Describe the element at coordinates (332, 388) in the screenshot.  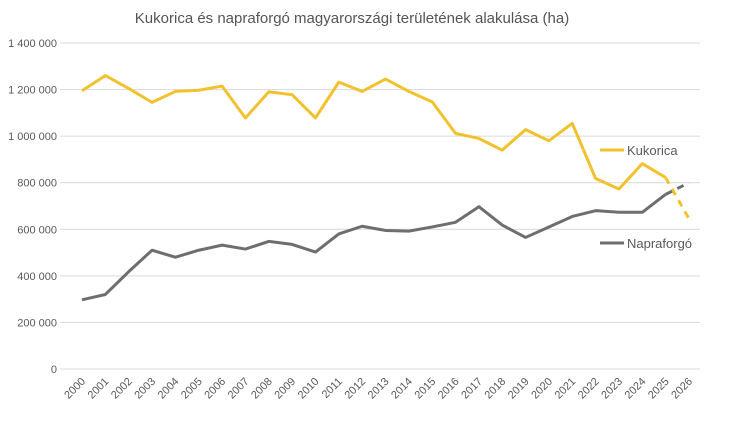
I see `x-tick-label: 2011` at that location.